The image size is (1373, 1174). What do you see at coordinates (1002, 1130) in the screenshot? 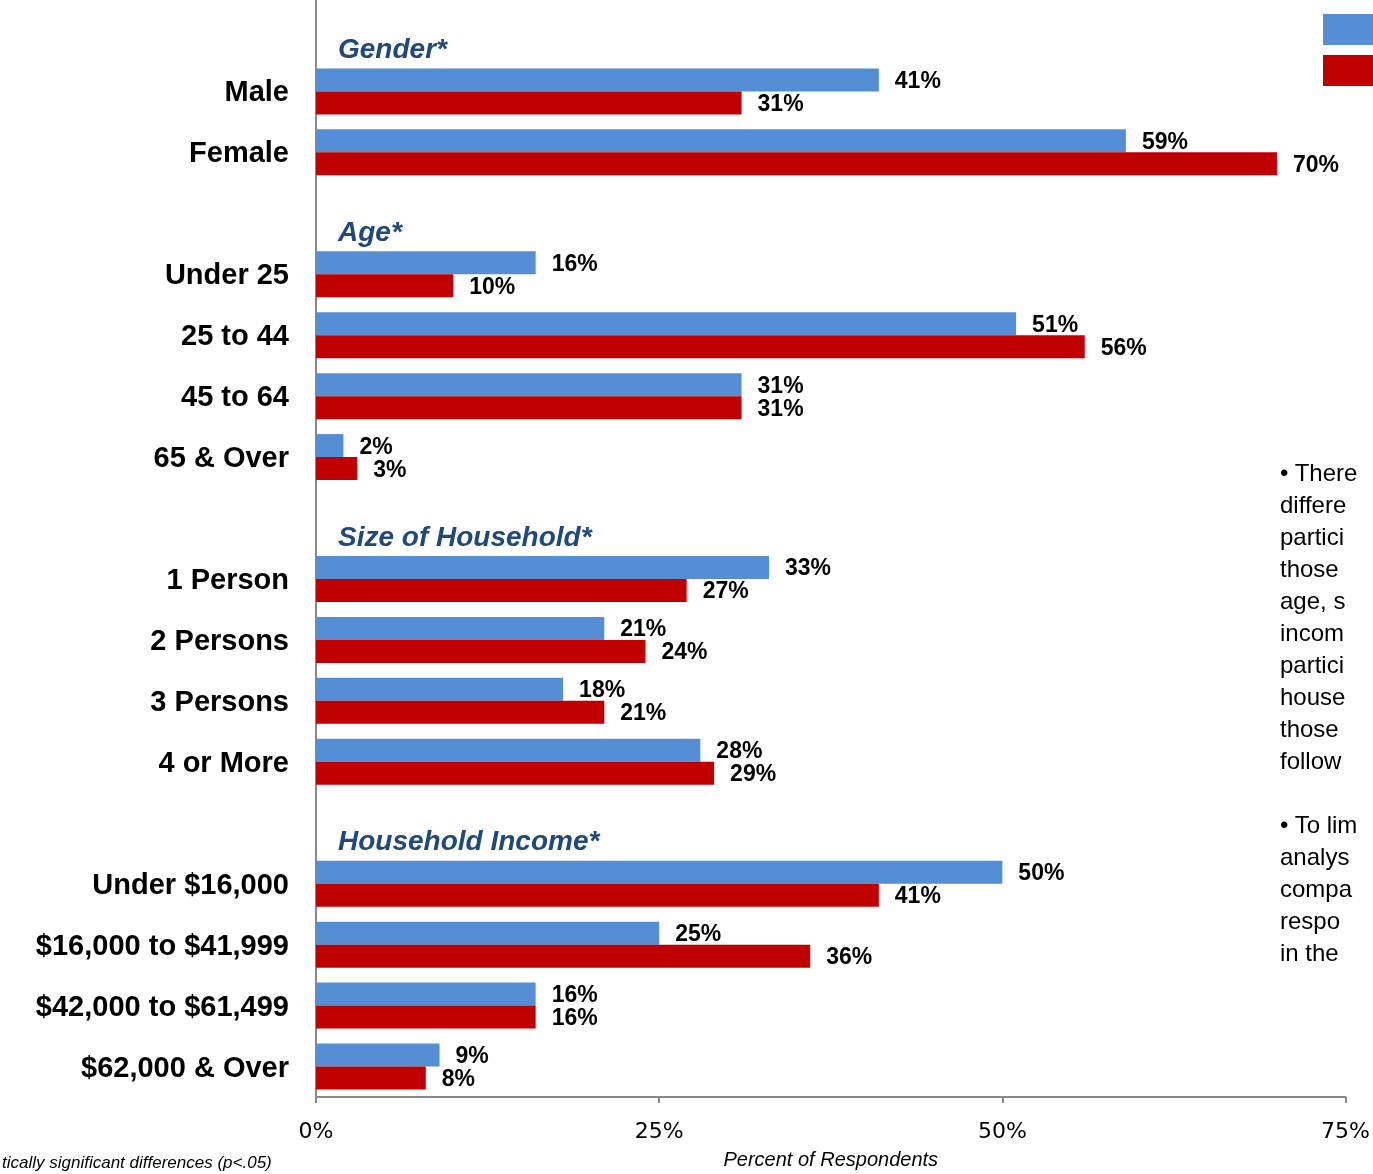
I see `x-tick-label: 50%` at bounding box center [1002, 1130].